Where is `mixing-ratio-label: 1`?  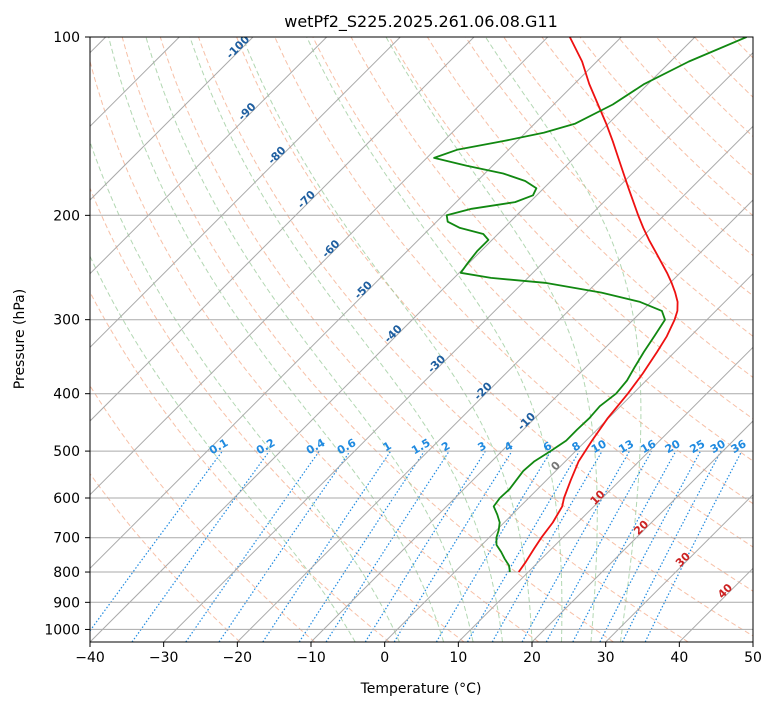 mixing-ratio-label: 1 is located at coordinates (387, 446).